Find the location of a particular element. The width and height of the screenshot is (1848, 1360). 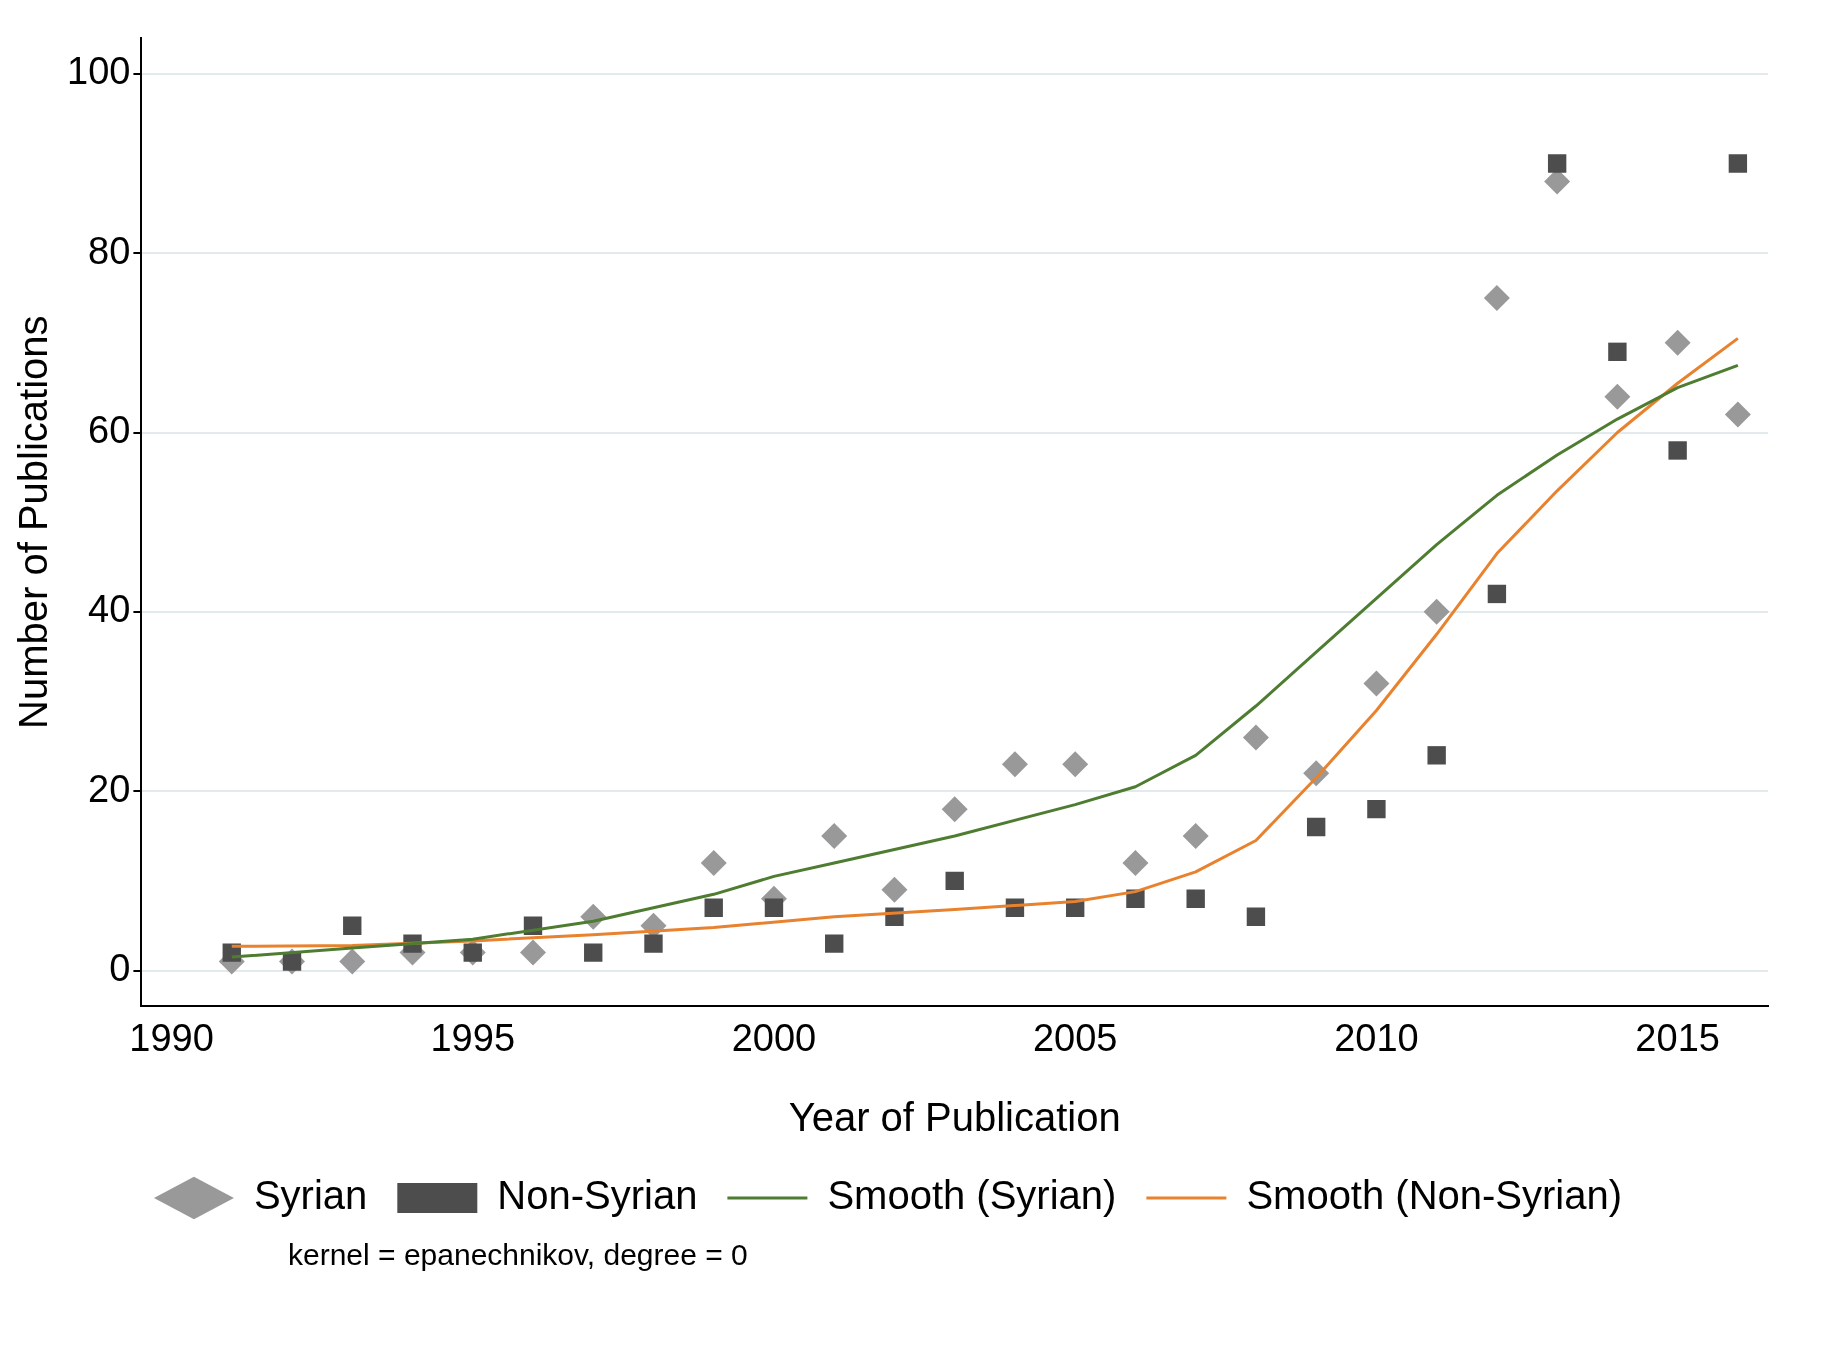

legend-label: Smooth (Non-Syrian) is located at coordinates (1434, 1195).